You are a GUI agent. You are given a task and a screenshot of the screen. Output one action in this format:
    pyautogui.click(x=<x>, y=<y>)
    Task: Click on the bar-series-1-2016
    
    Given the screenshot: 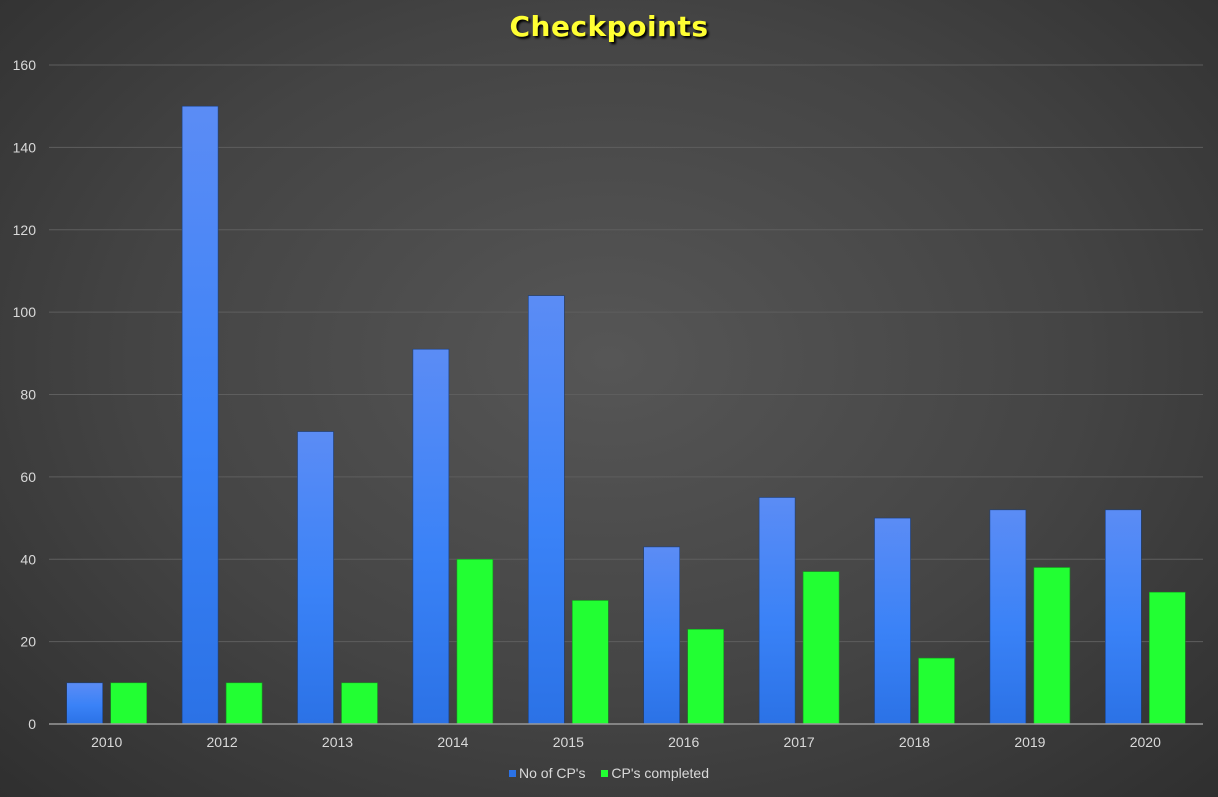 What is the action you would take?
    pyautogui.click(x=662, y=635)
    